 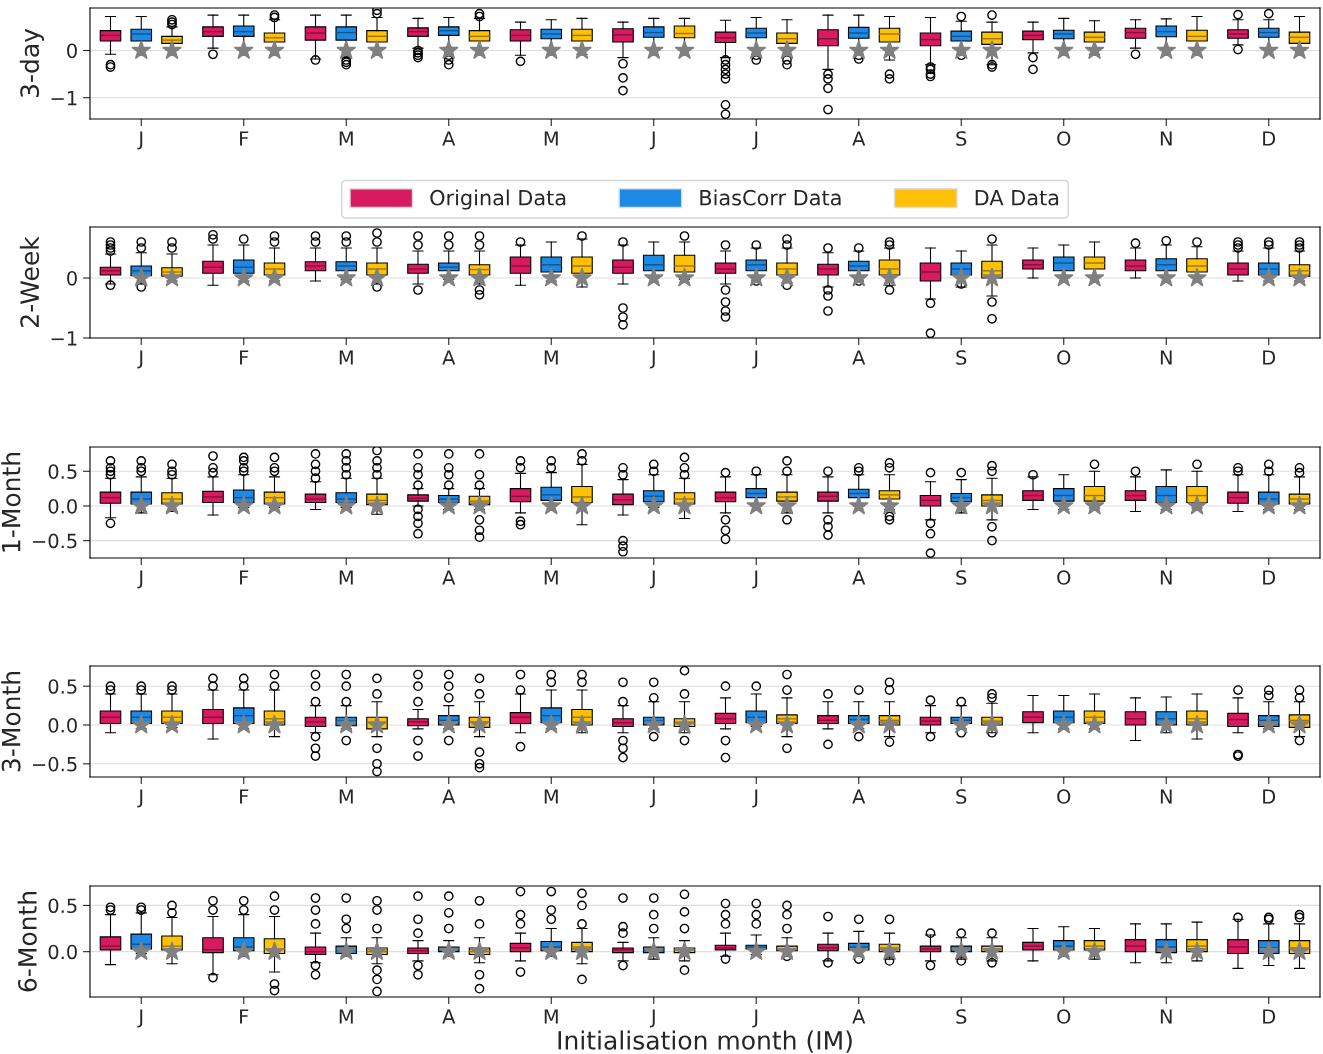 I want to click on legend-label: Original Data, so click(x=498, y=199).